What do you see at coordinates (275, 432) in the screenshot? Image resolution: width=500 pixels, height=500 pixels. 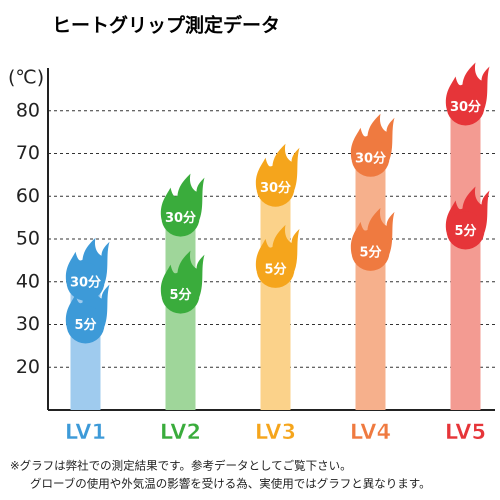 I see `x-tick-label: LV3` at bounding box center [275, 432].